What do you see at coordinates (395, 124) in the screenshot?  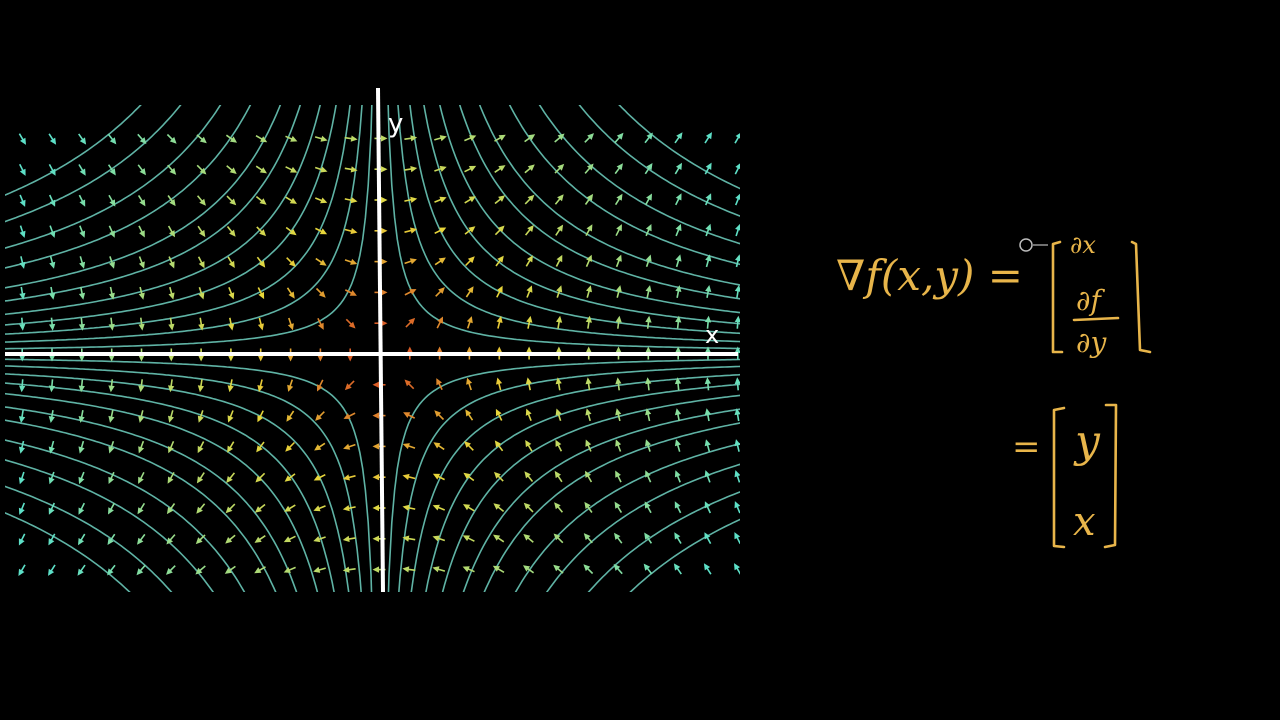 I see `y-axis-label: y` at bounding box center [395, 124].